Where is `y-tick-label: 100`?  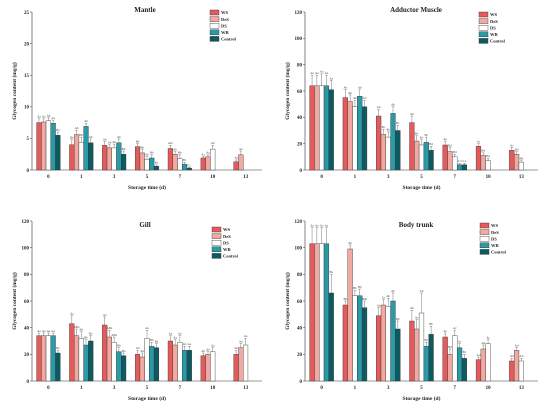 y-tick-label: 100 is located at coordinates (299, 248).